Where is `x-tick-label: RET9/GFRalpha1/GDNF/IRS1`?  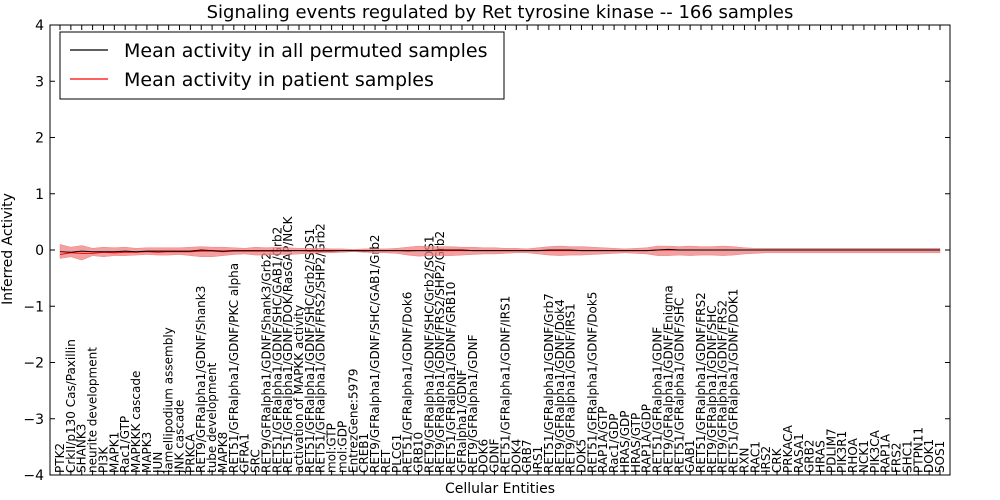 x-tick-label: RET9/GFRalpha1/GDNF/IRS1 is located at coordinates (571, 388).